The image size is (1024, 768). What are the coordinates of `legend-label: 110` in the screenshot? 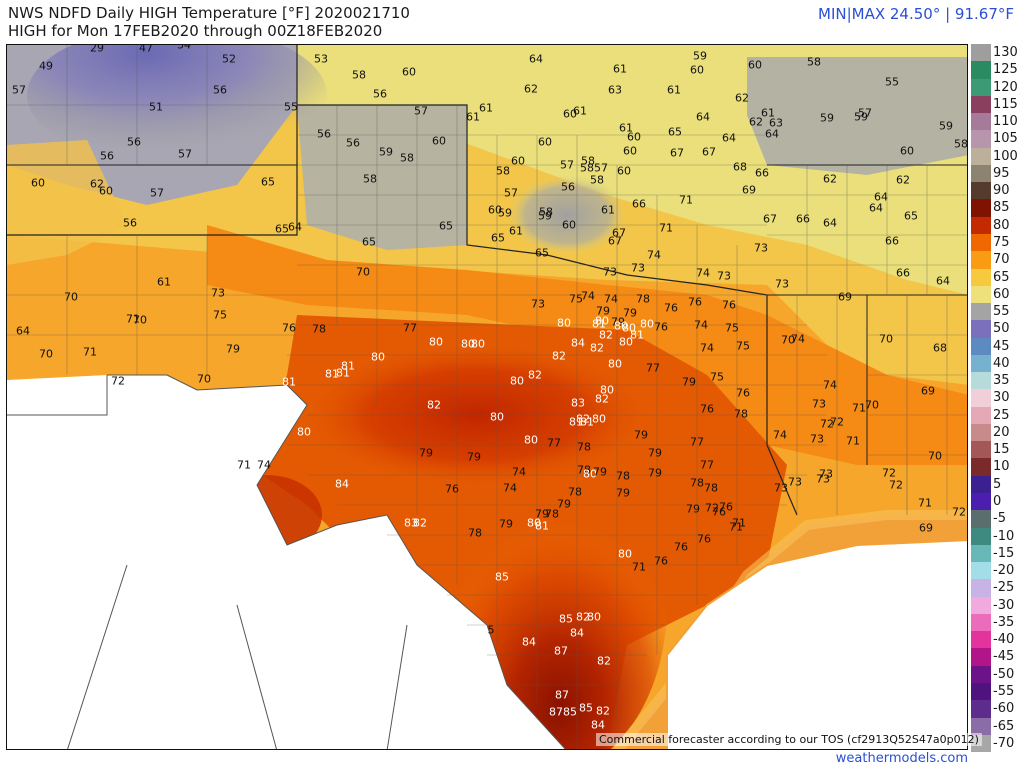 It's located at (1005, 122).